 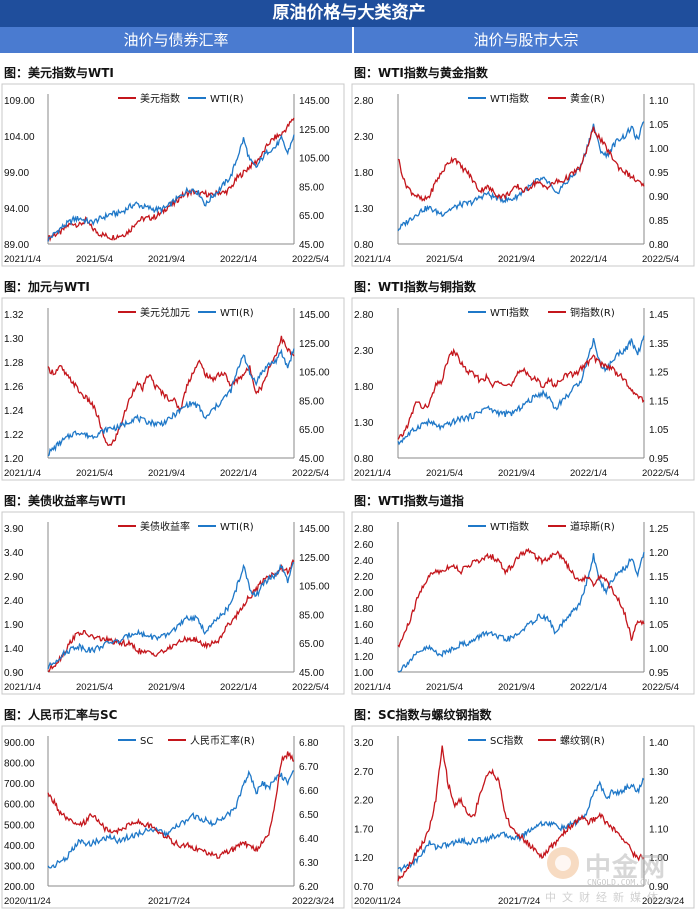 I want to click on legend-label: 美元兑加元, so click(x=165, y=312).